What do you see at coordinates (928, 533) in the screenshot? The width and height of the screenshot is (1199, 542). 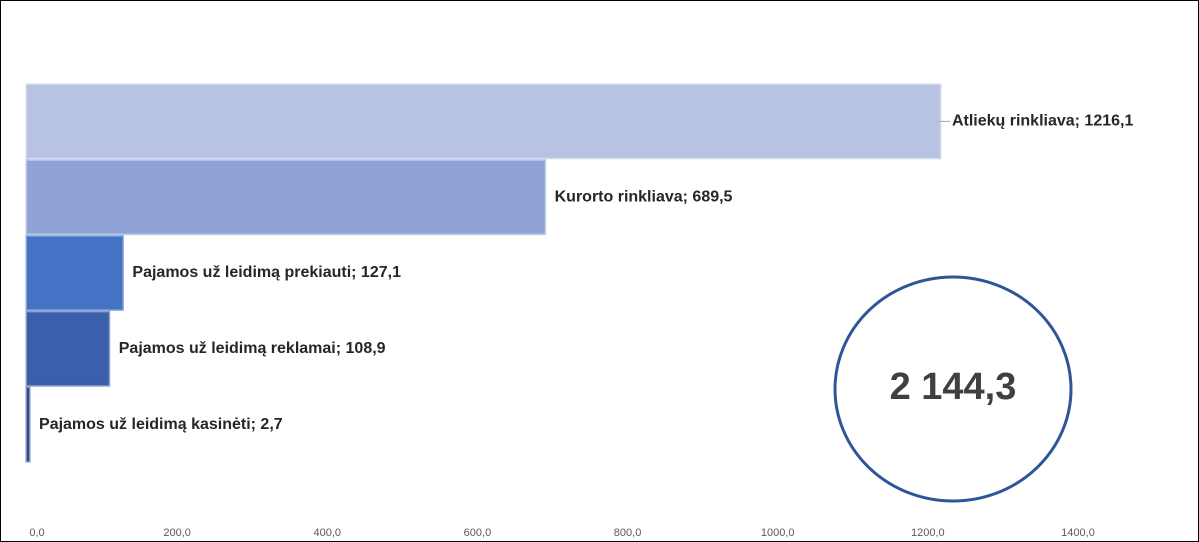 I see `x-tick-label: 1200,0` at bounding box center [928, 533].